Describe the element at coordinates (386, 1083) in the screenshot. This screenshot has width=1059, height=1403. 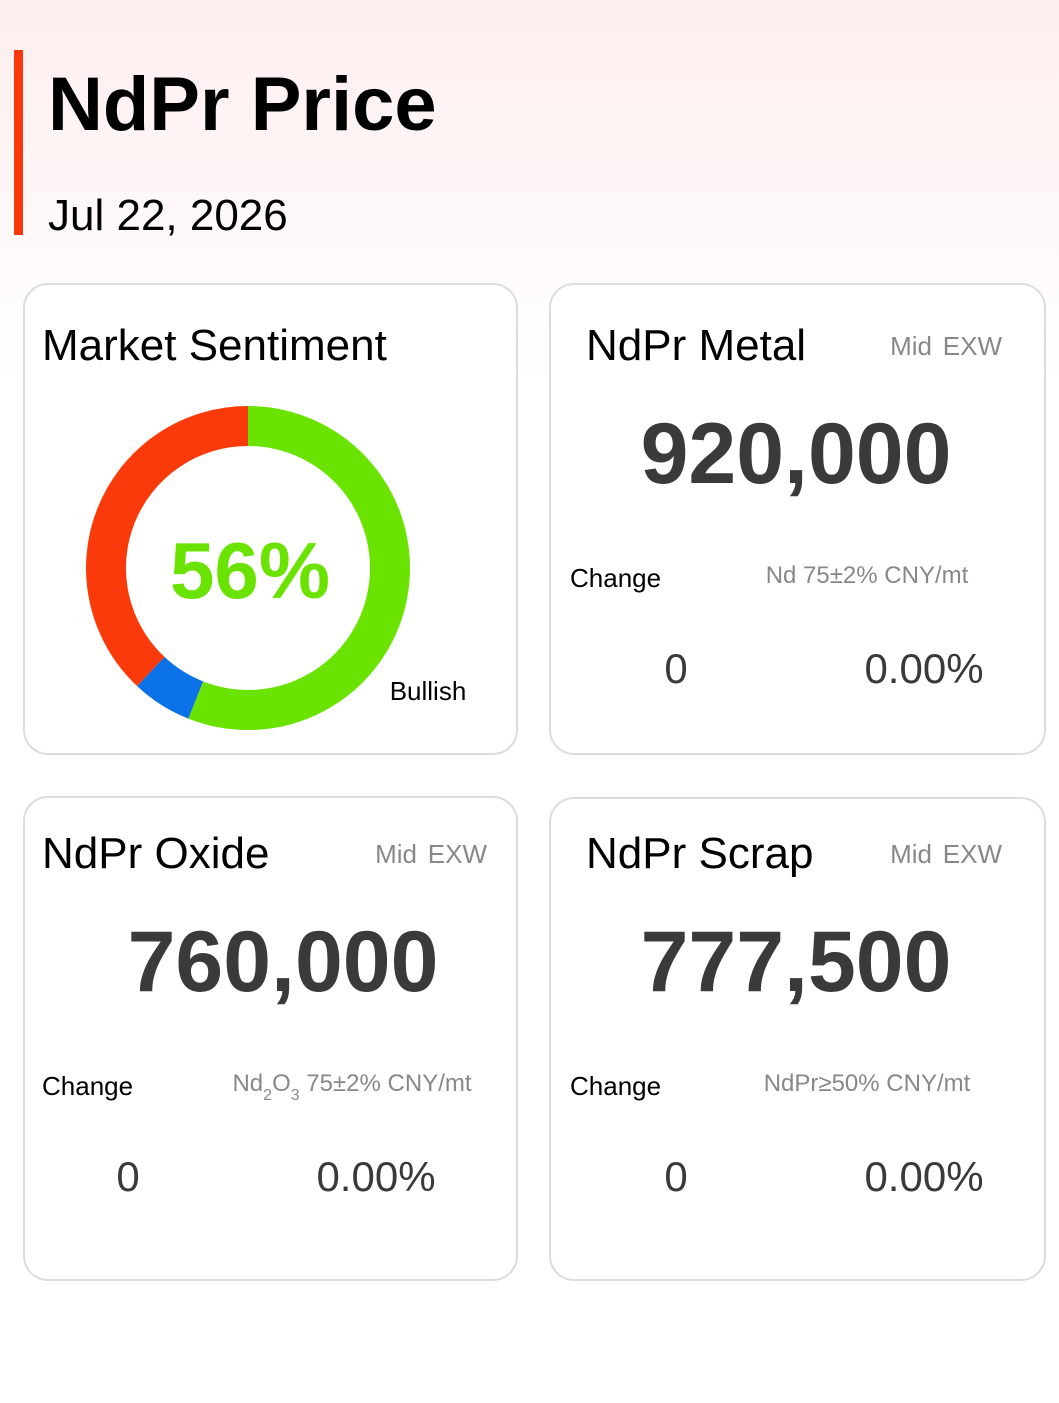
I see `spec-part: 75±2% CNY/mt` at that location.